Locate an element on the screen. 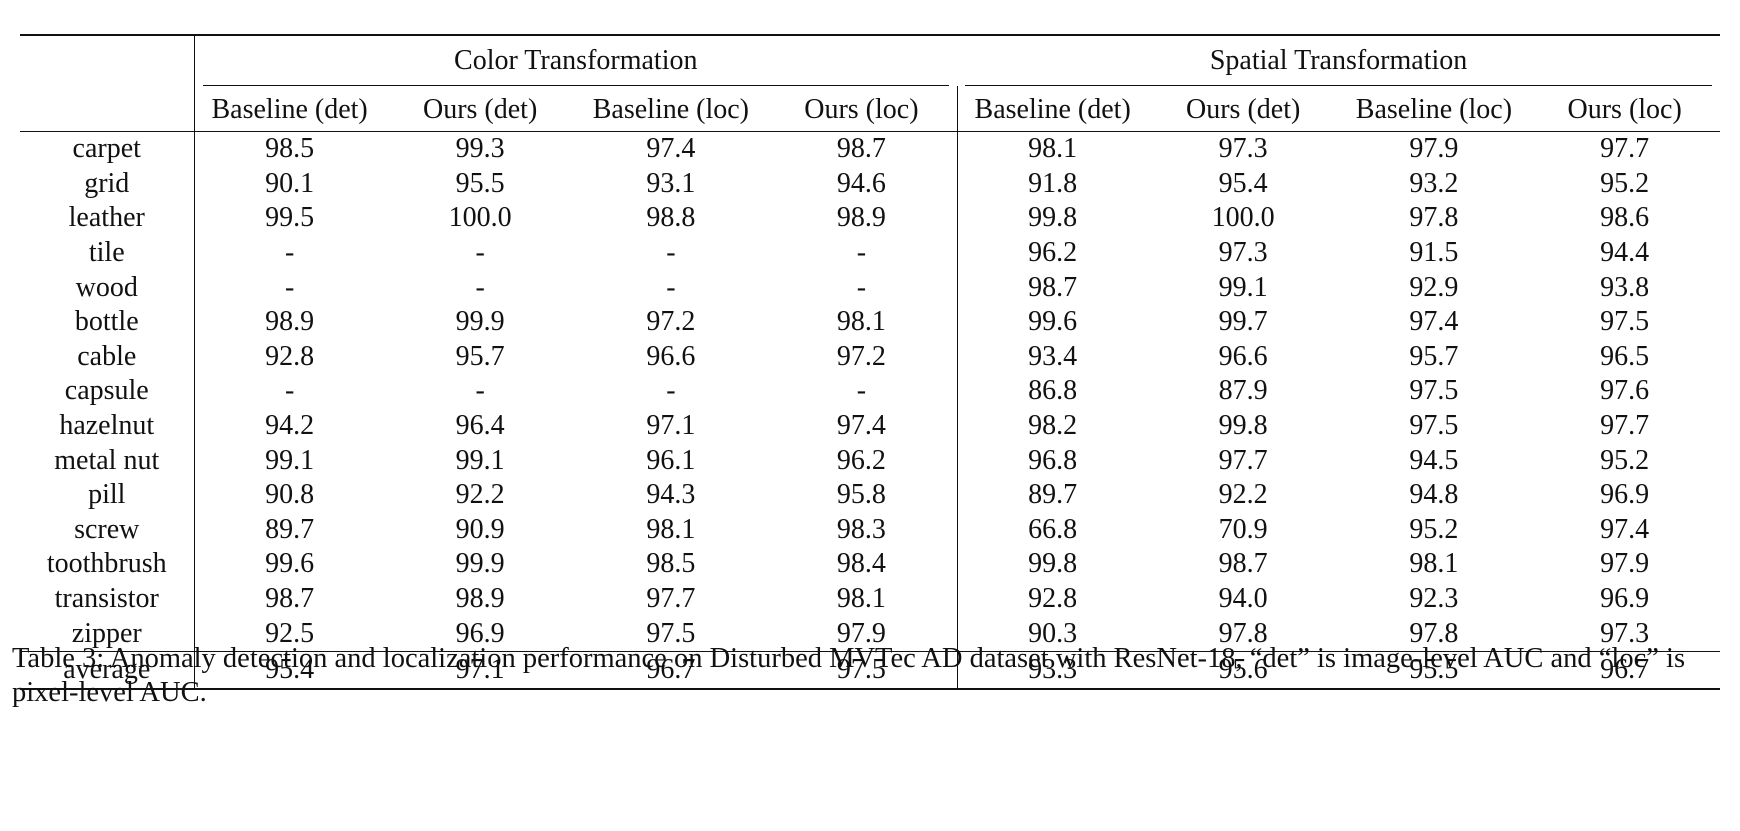 Image resolution: width=1740 pixels, height=831 pixels. table-cell: 97.7 is located at coordinates (1625, 426).